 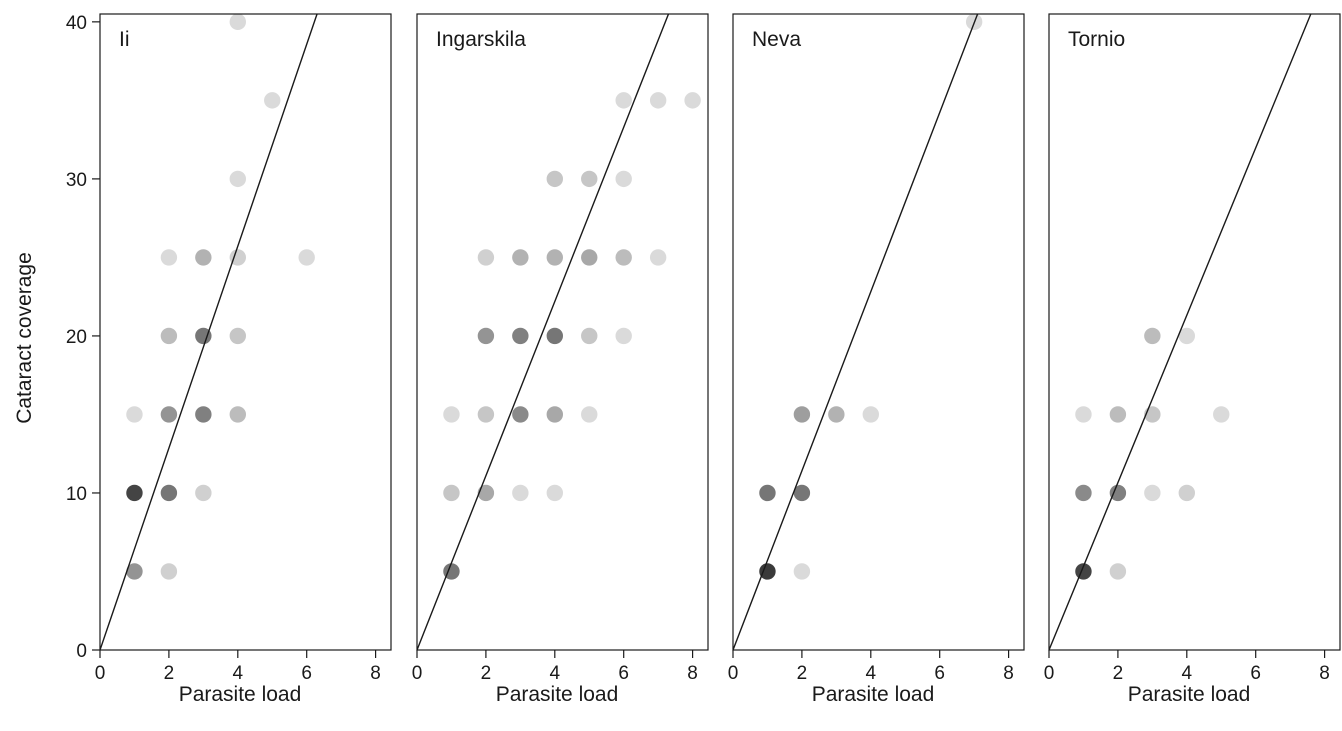 What do you see at coordinates (81, 651) in the screenshot?
I see `y-tick-label: 0` at bounding box center [81, 651].